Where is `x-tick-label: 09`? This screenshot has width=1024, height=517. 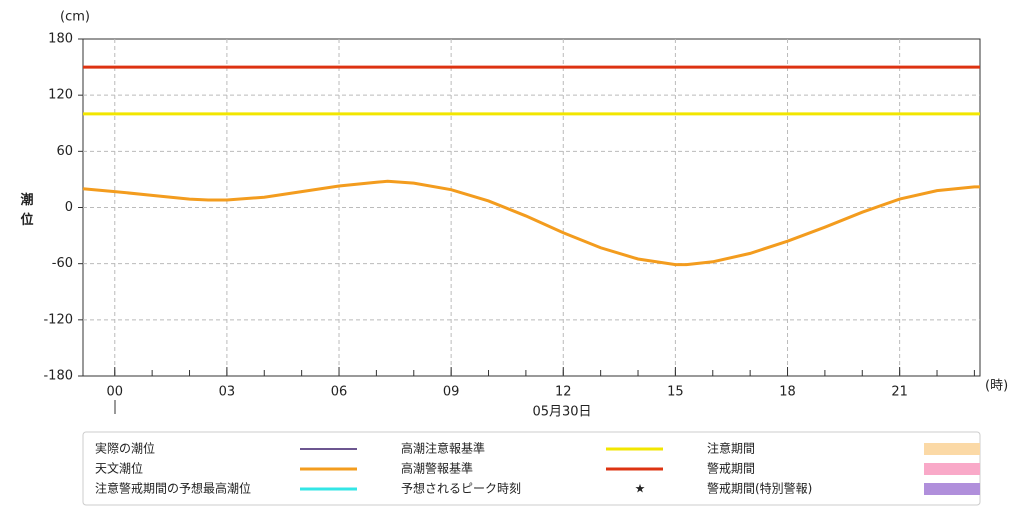 x-tick-label: 09 is located at coordinates (451, 392).